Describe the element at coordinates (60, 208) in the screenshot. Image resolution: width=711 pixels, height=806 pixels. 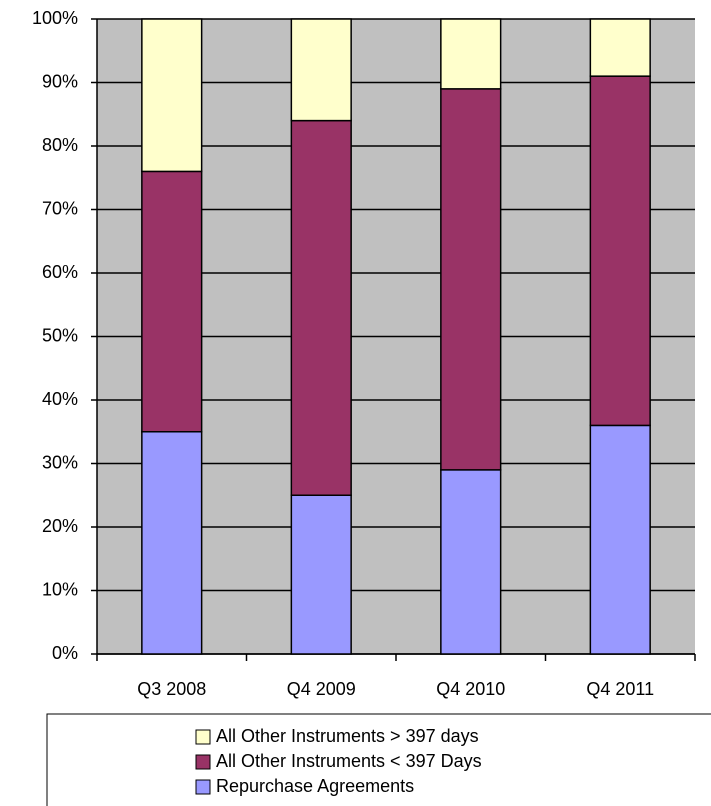
I see `y-tick-label: 70%` at that location.